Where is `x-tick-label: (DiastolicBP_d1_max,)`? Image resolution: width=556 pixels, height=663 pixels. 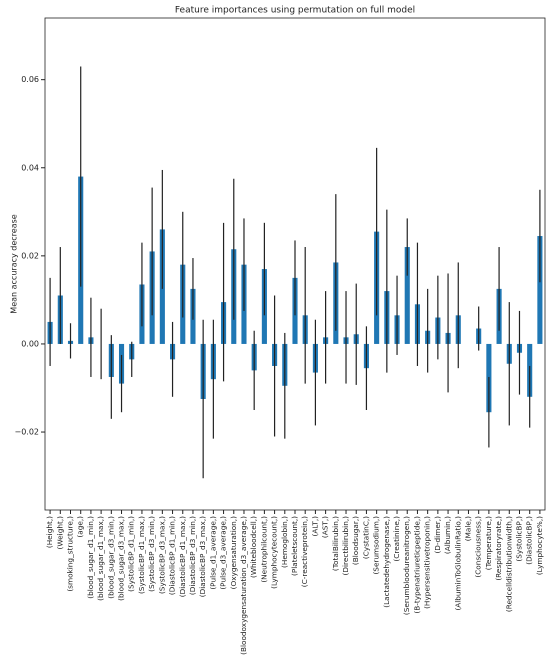 x-tick-label: (DiastolicBP_d1_max,) is located at coordinates (182, 556).